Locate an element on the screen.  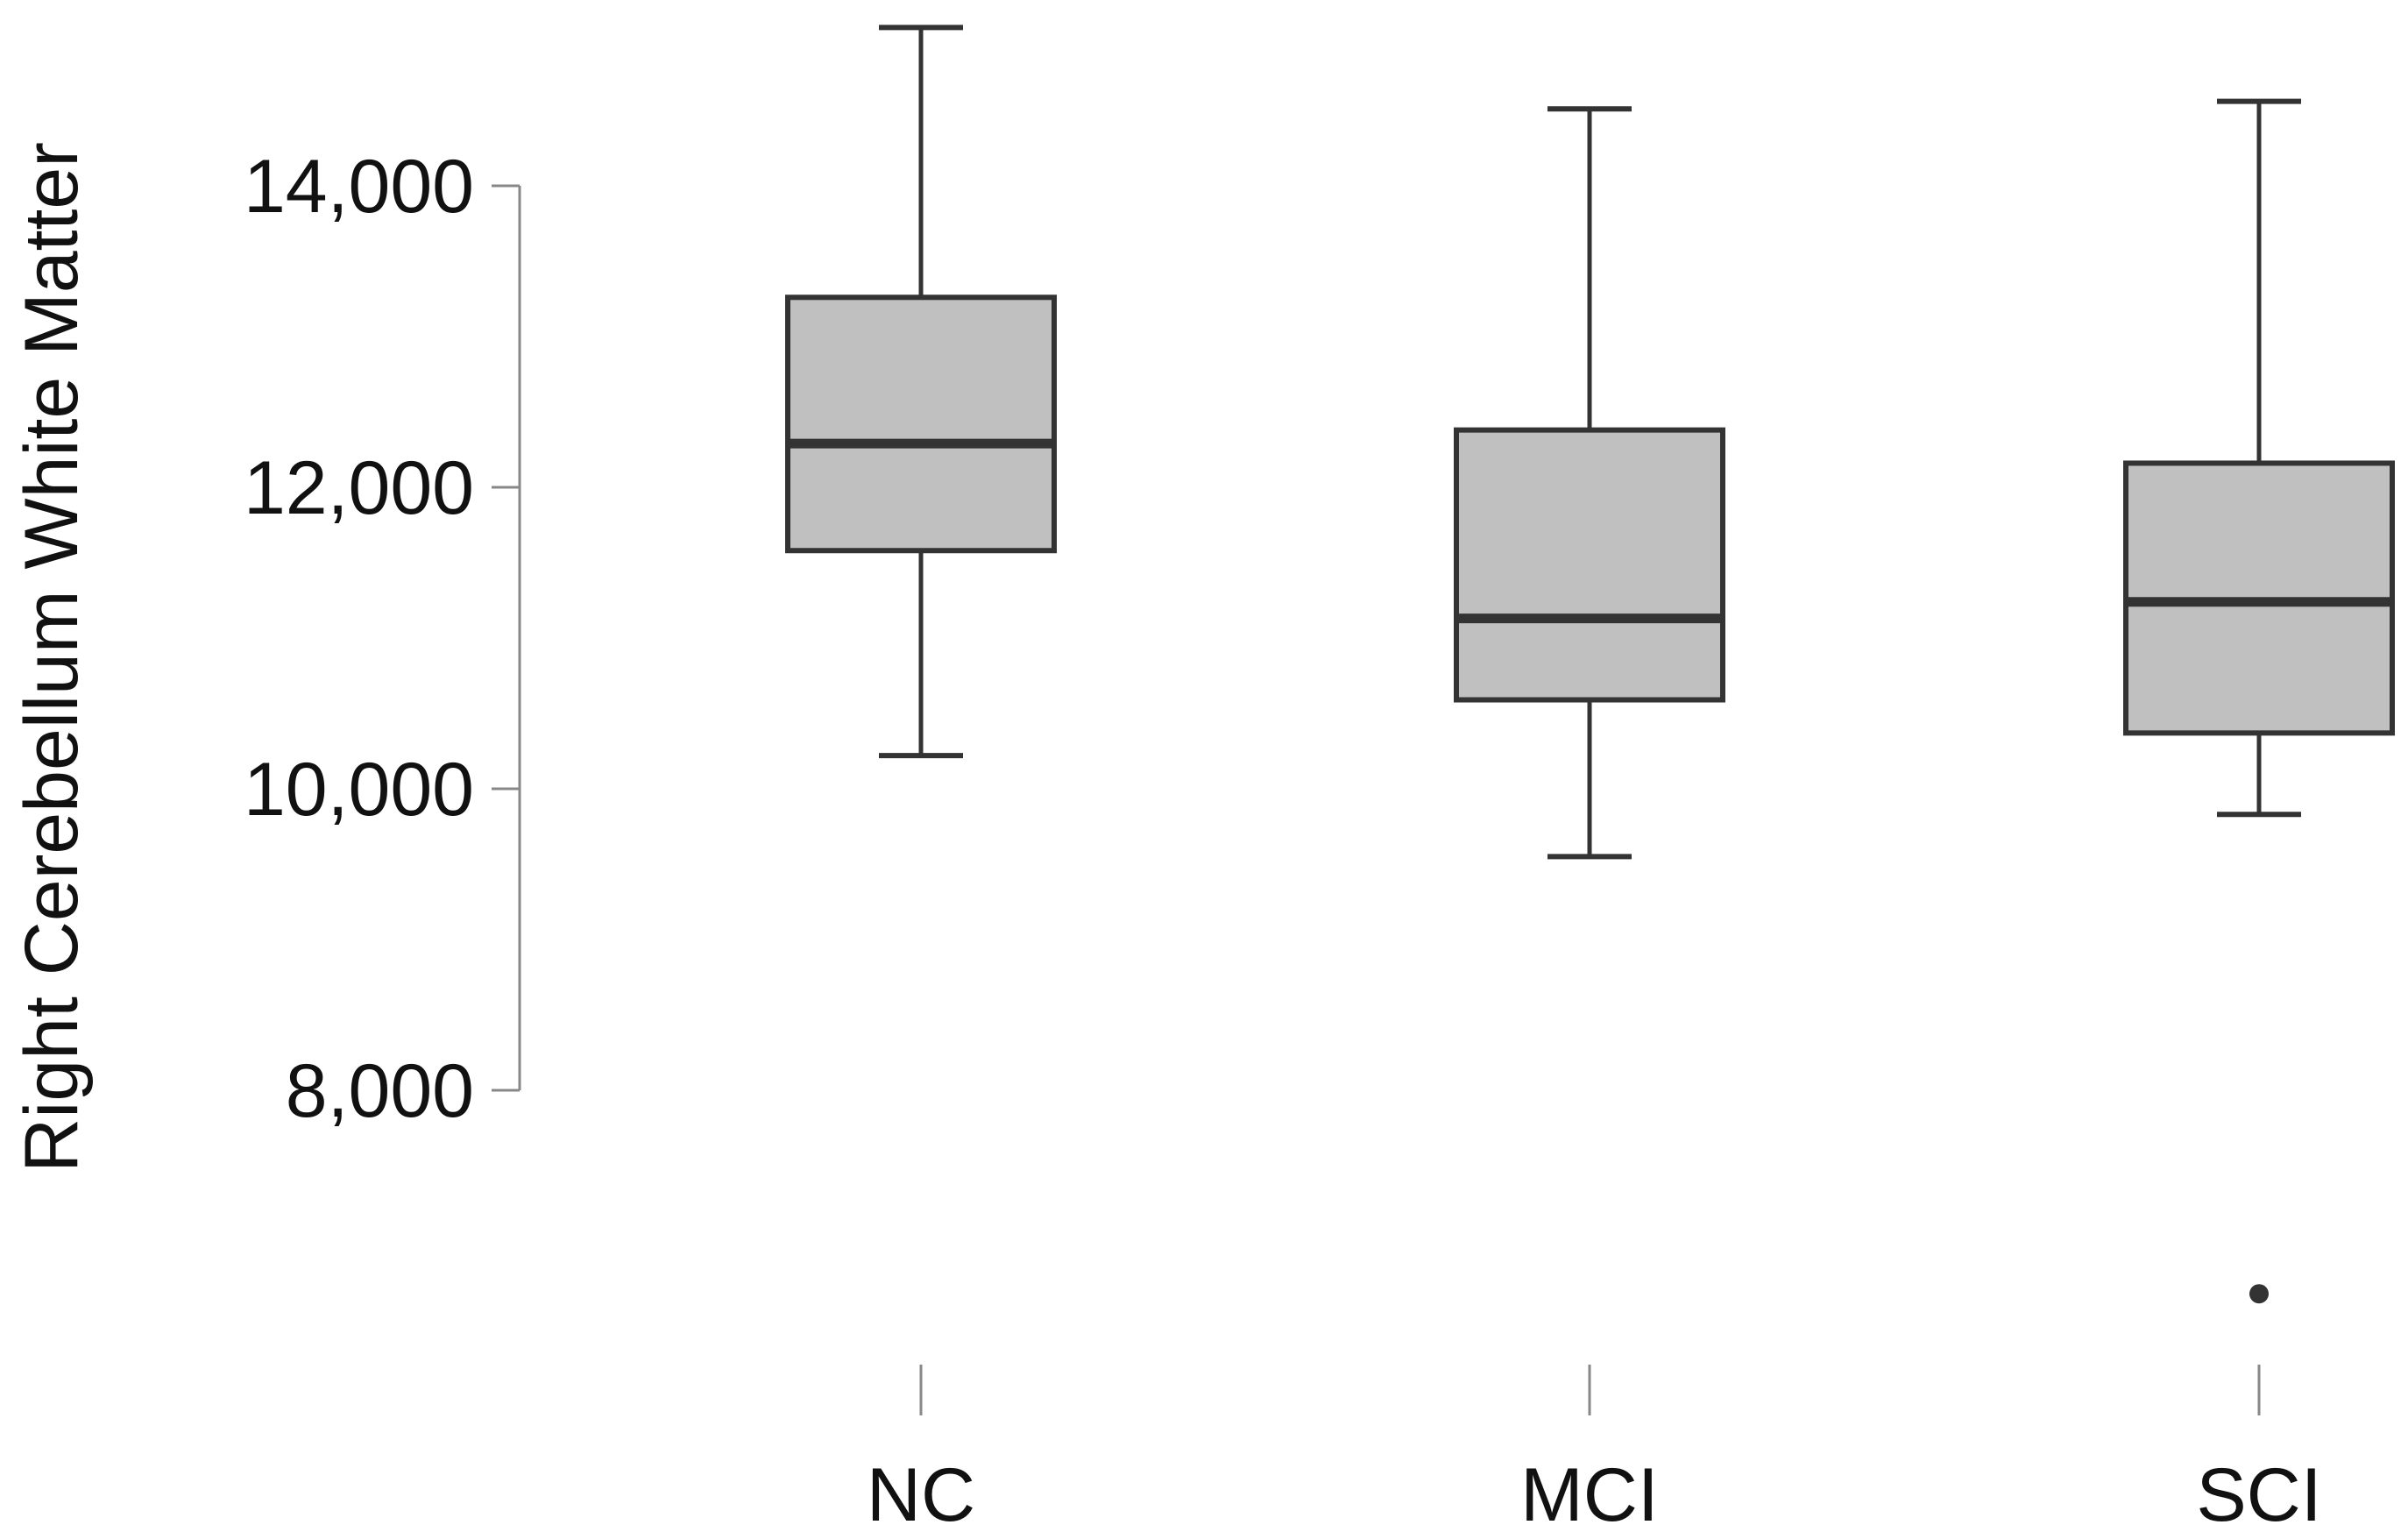
box-mci is located at coordinates (1589, 483).